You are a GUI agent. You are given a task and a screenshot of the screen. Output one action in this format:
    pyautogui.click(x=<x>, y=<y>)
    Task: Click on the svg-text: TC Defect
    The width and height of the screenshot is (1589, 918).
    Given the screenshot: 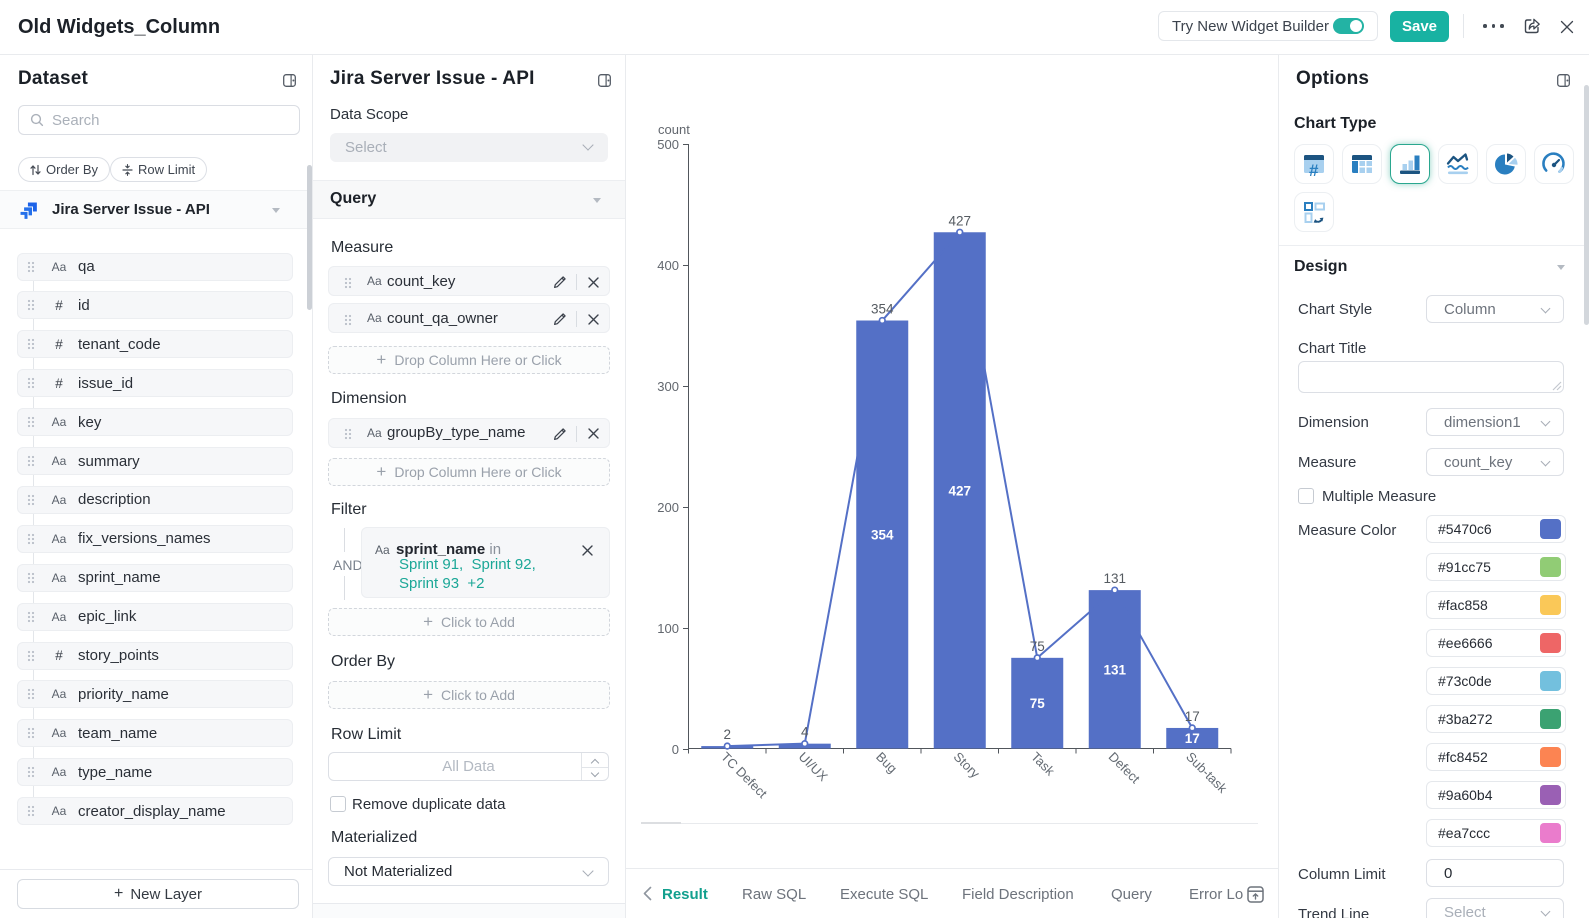 What is the action you would take?
    pyautogui.click(x=744, y=775)
    